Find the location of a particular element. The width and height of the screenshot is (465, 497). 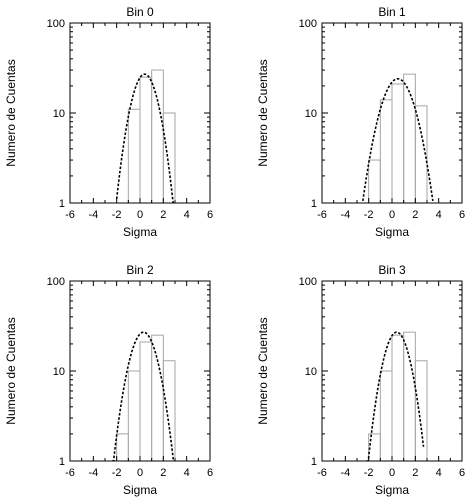

panel-title: Bin 2 is located at coordinates (140, 270).